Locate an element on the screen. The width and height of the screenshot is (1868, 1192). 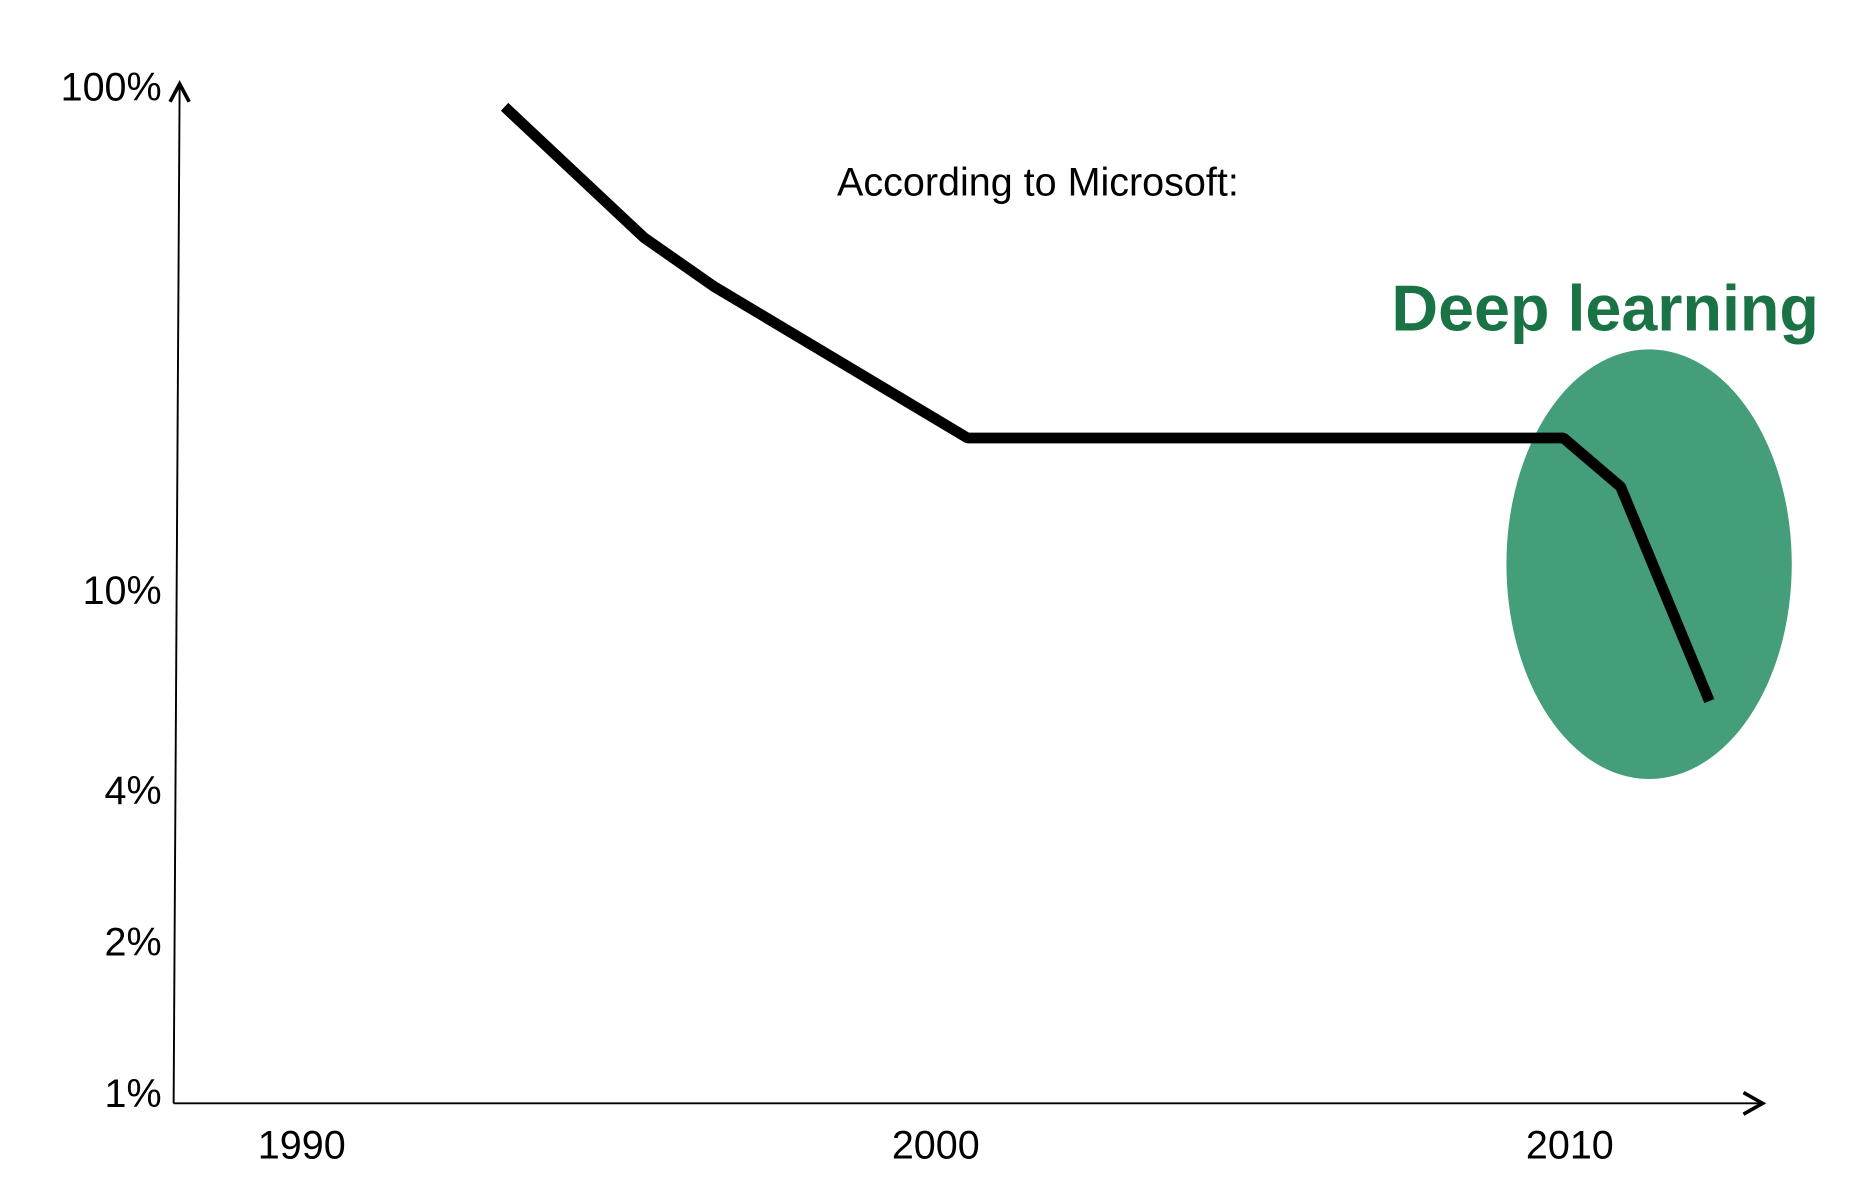
y-tick-label: 4% is located at coordinates (133, 791).